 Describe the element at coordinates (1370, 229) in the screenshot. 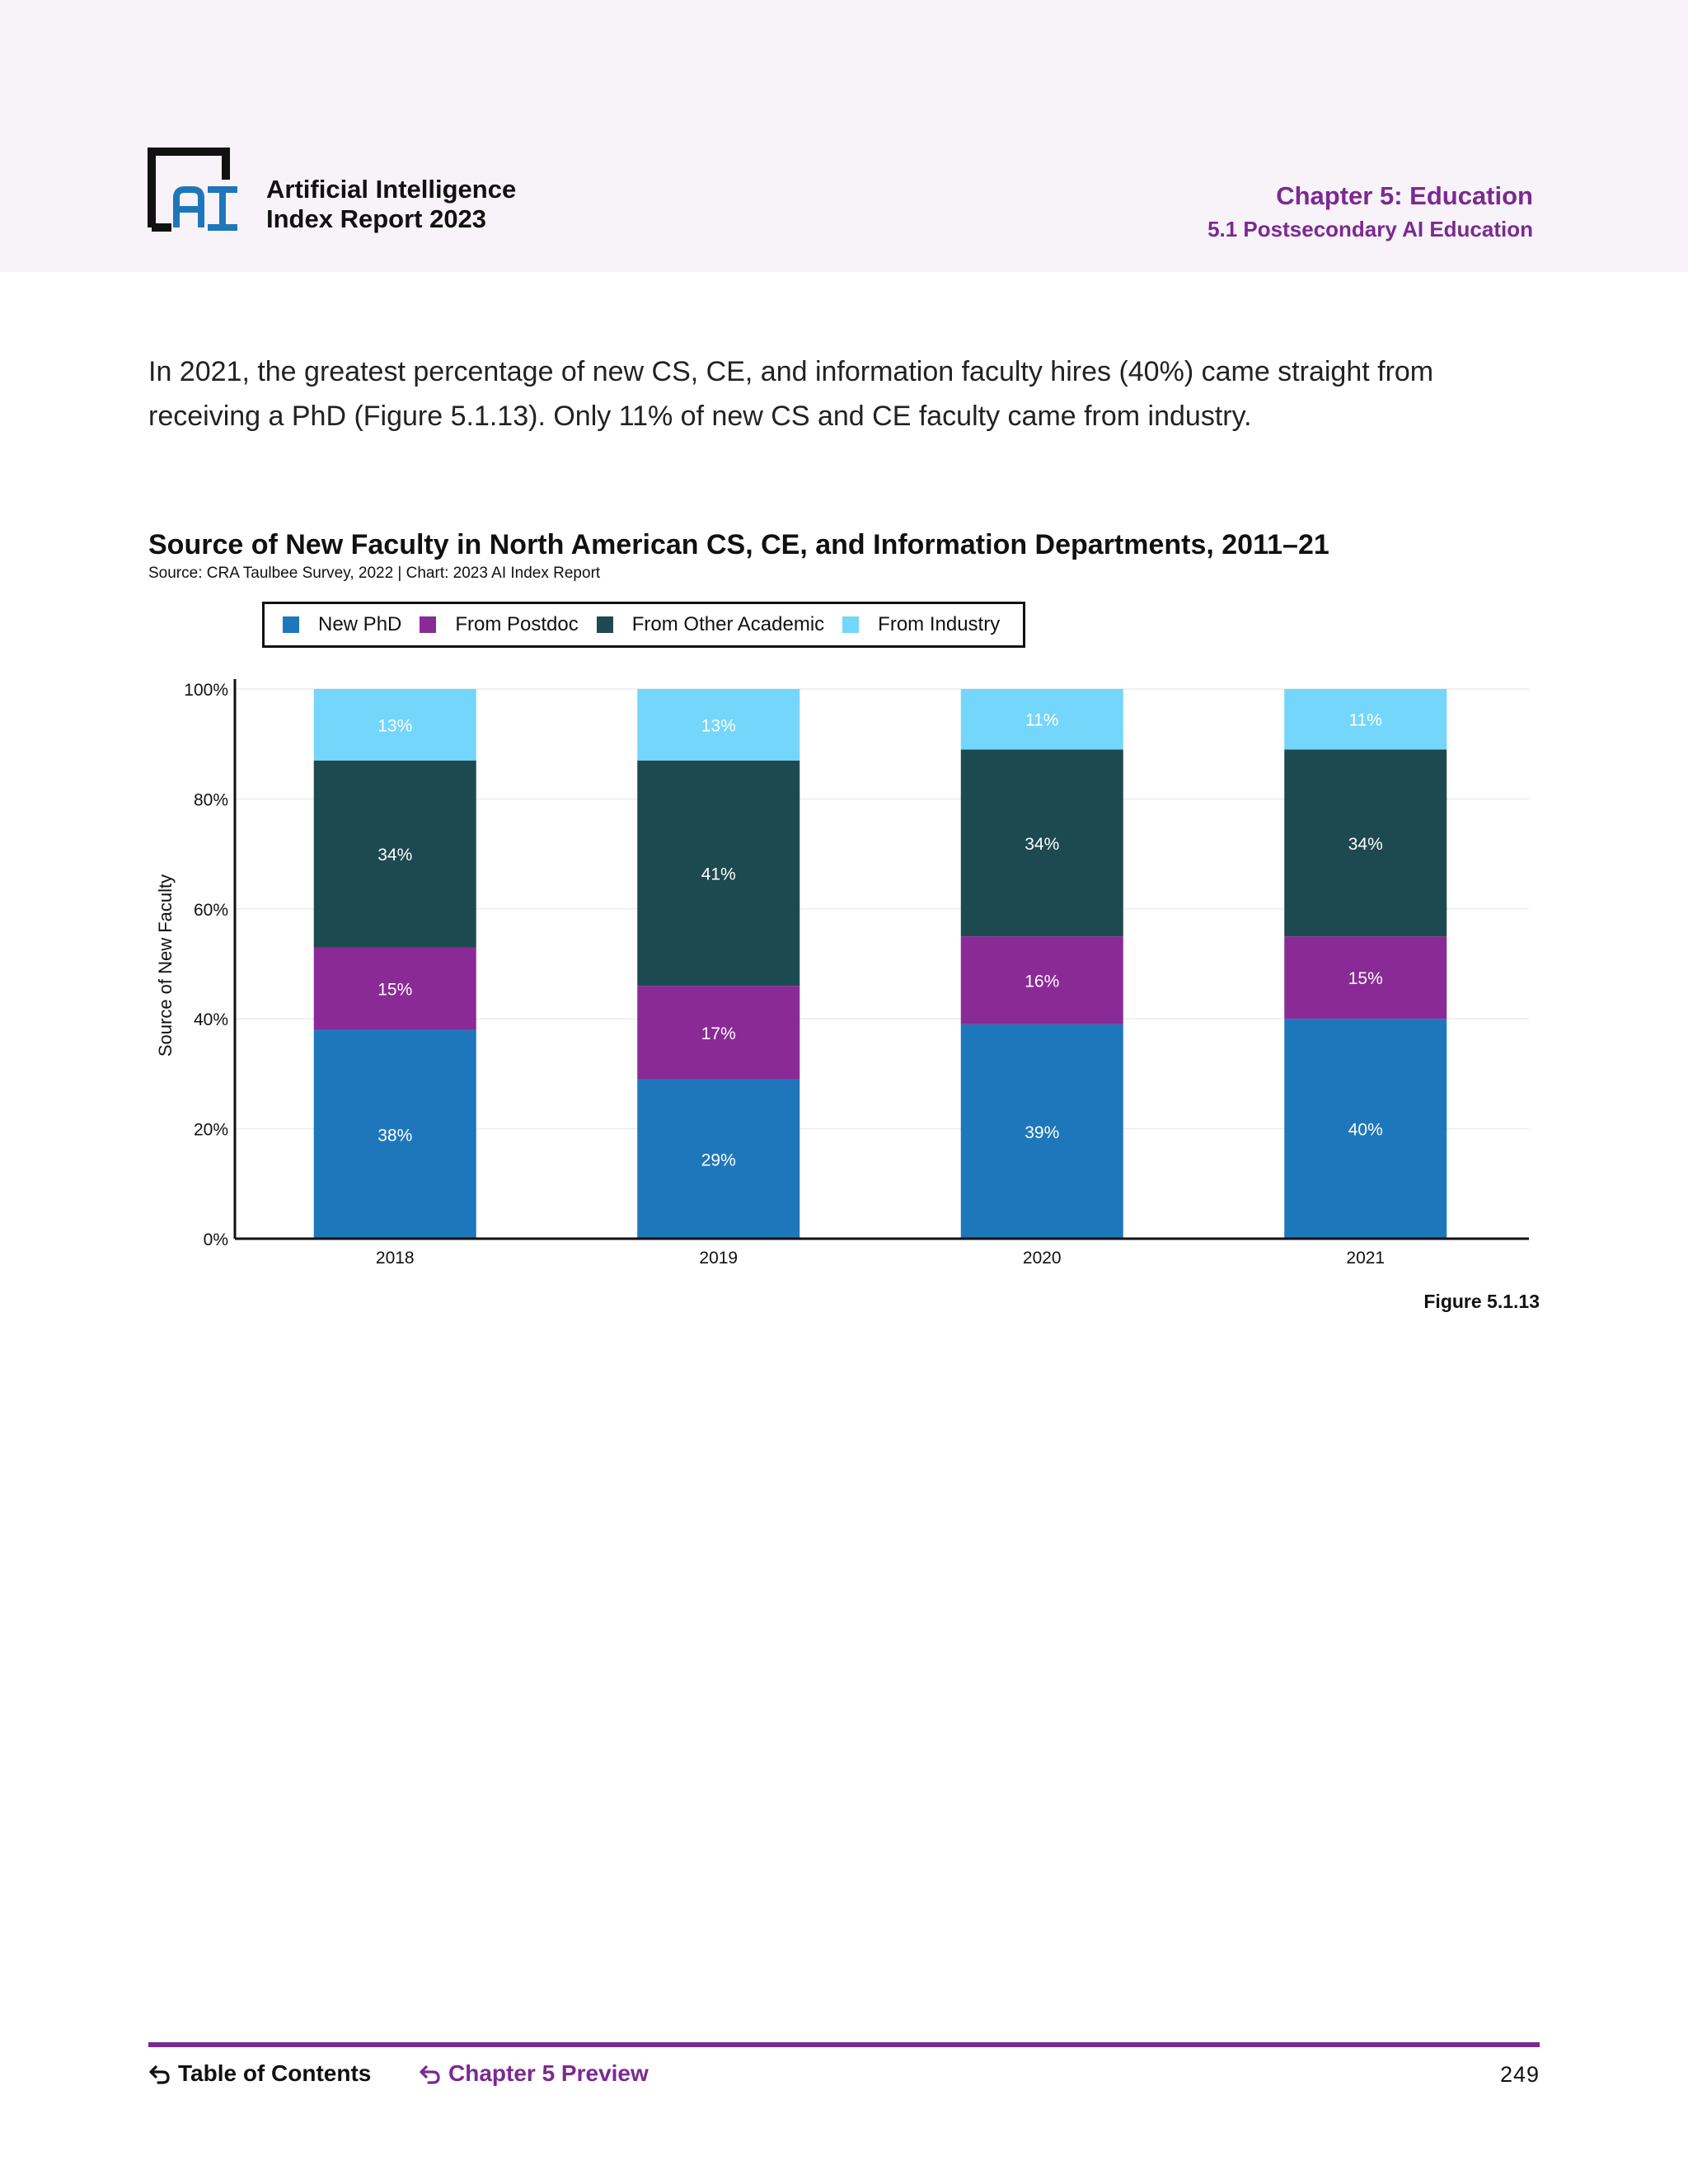

I see `section-title: 5.1 Postsecondary AI Education` at that location.